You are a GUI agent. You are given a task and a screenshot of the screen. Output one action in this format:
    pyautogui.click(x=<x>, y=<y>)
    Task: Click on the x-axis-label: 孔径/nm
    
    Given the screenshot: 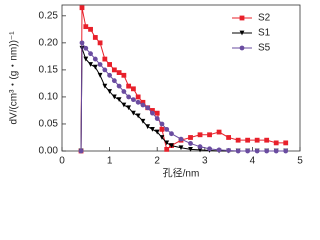 What is the action you would take?
    pyautogui.click(x=181, y=173)
    